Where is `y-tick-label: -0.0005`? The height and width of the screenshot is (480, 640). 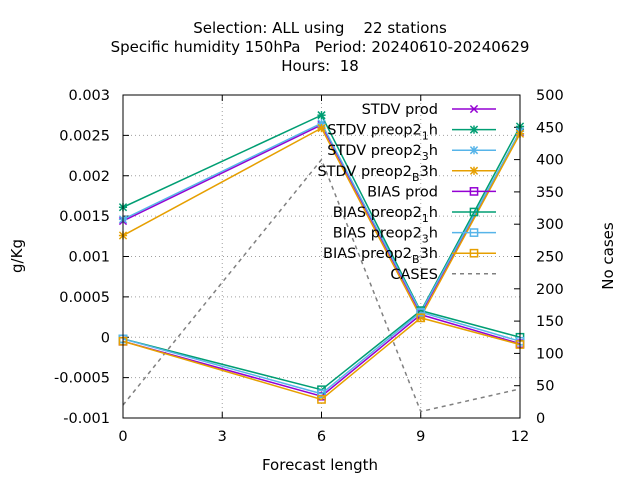
y-tick-label: -0.0005 is located at coordinates (82, 379).